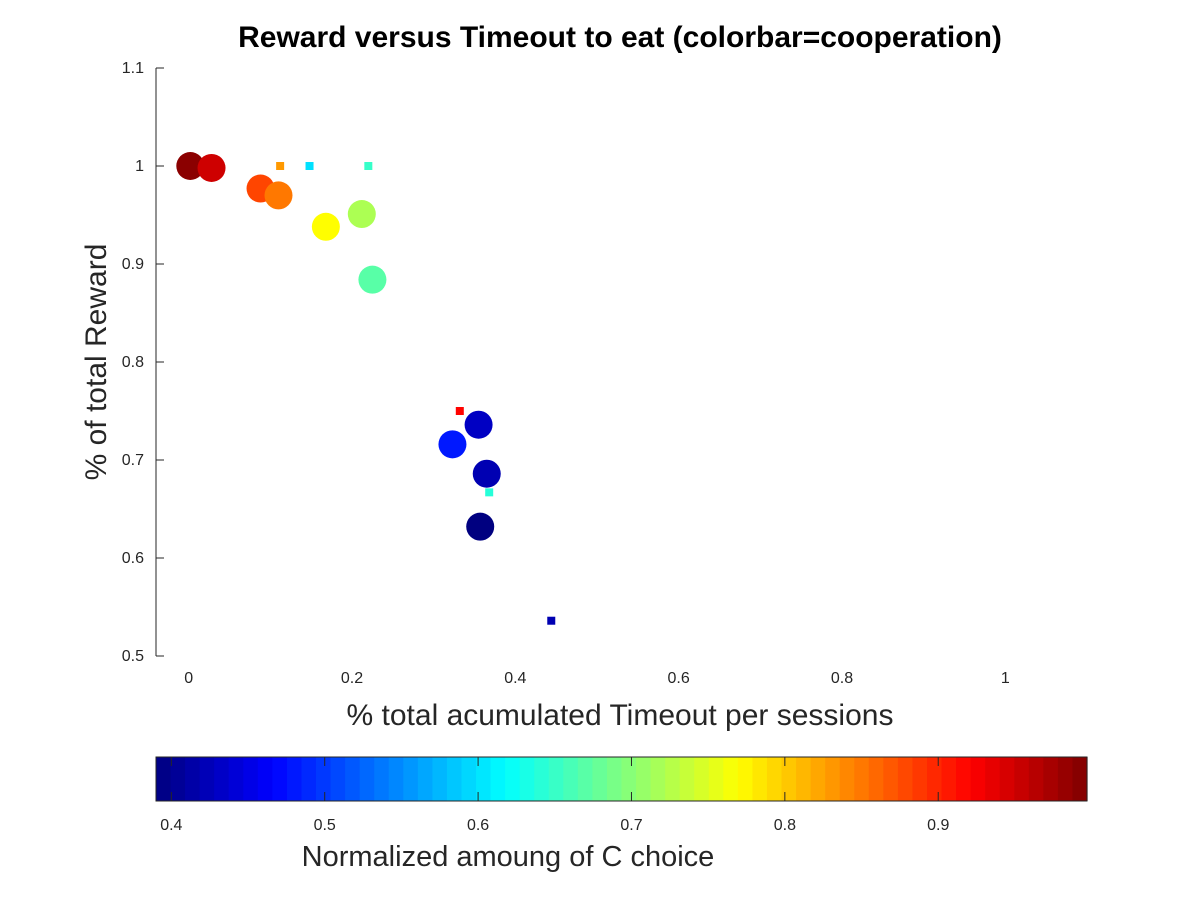 The height and width of the screenshot is (900, 1200). I want to click on colorbar-gradient, so click(622, 779).